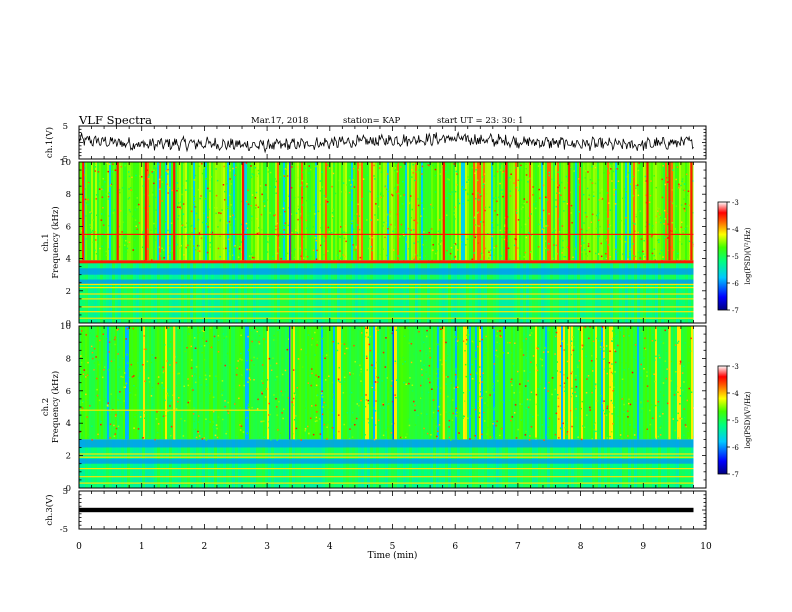 The width and height of the screenshot is (792, 612). What do you see at coordinates (386, 271) in the screenshot?
I see `spec1-dark-band` at bounding box center [386, 271].